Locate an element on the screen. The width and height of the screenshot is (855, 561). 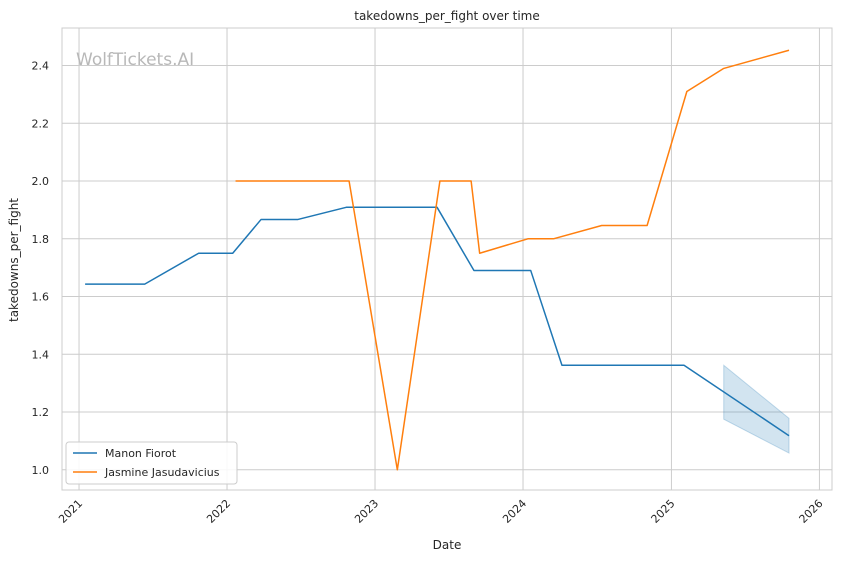
y-tick-label: 1.8 is located at coordinates (41, 239).